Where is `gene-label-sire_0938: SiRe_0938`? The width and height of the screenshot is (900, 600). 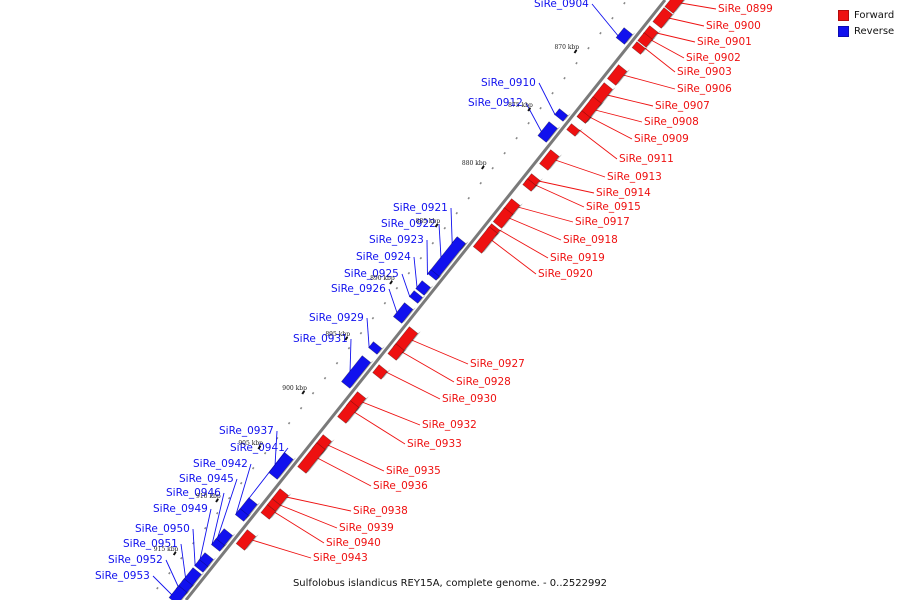
gene-label-sire_0938: SiRe_0938 is located at coordinates (380, 511).